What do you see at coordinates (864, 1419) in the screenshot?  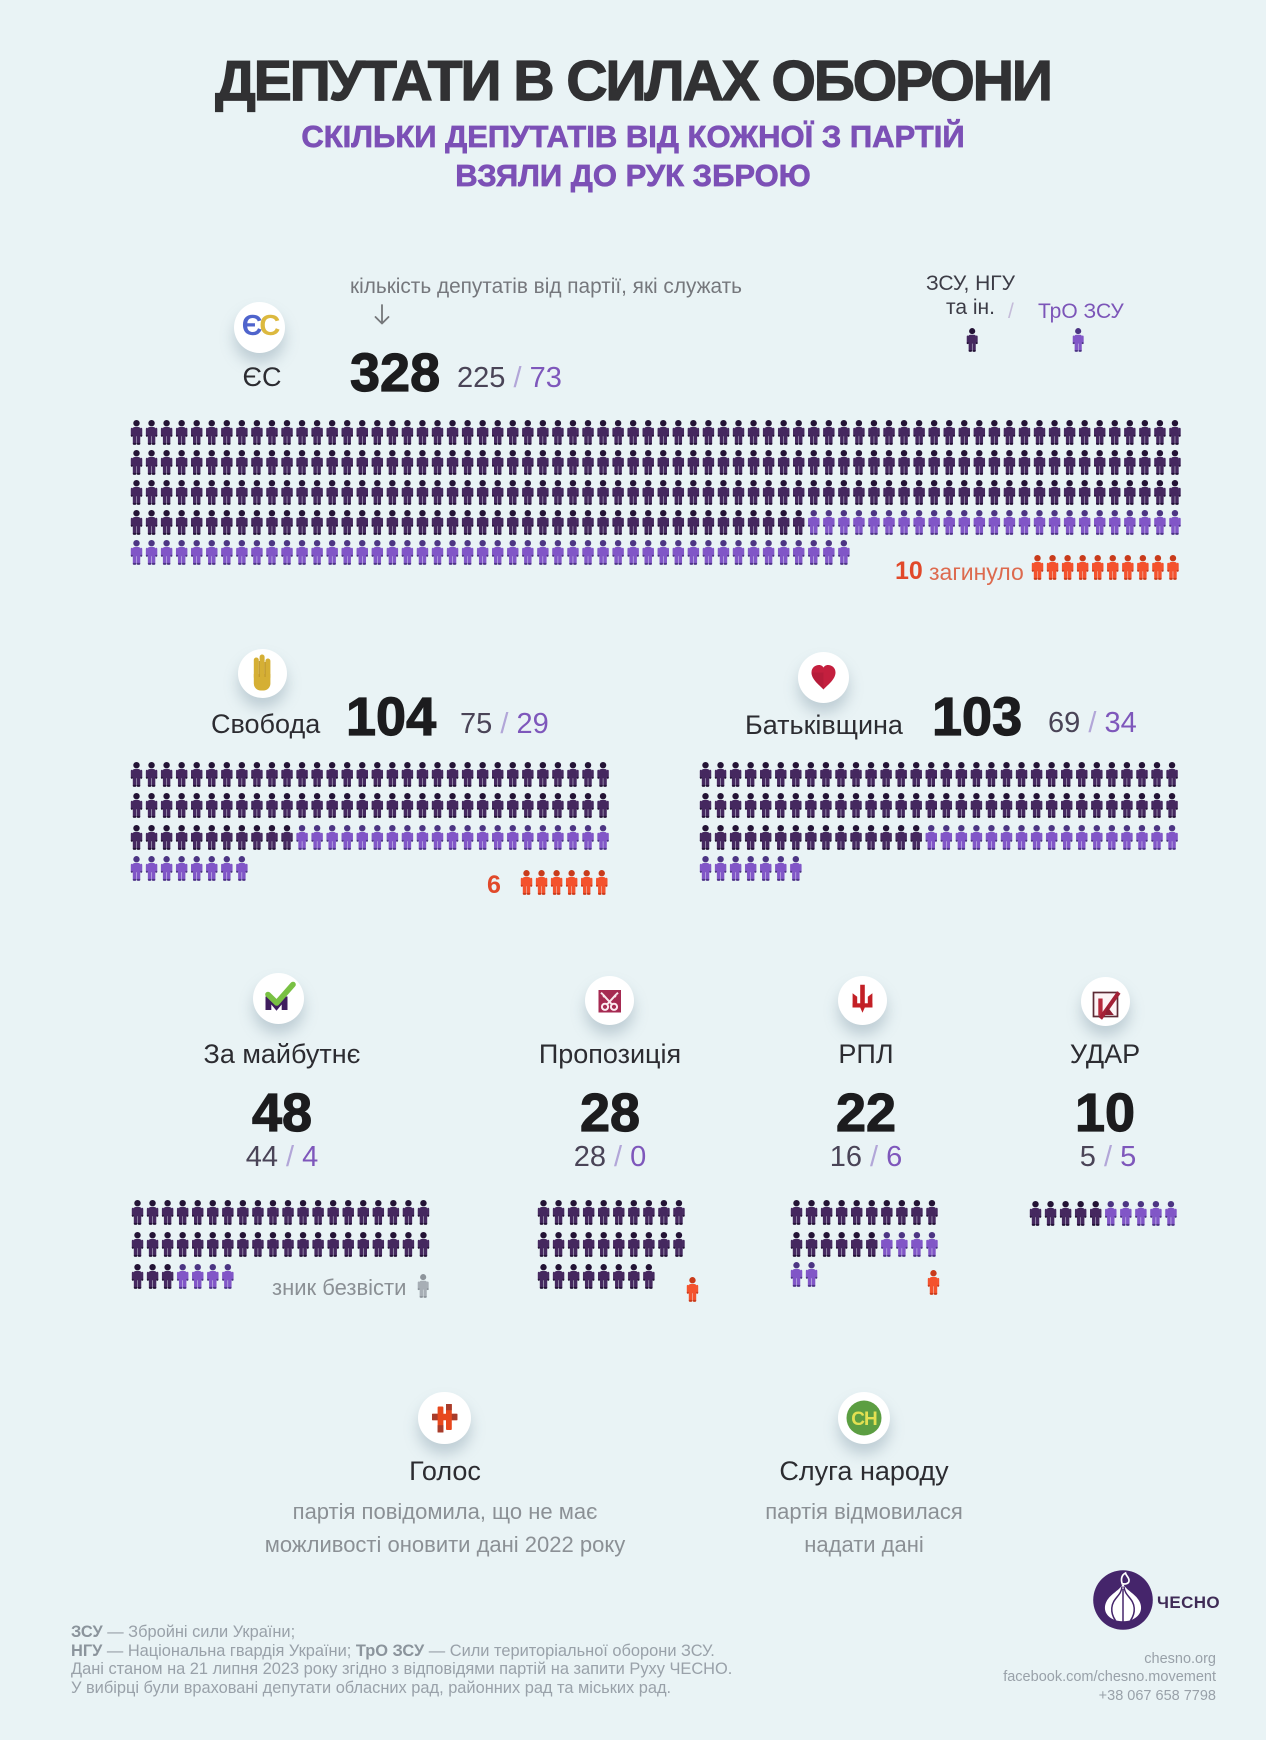 I see `svg-text: СН` at bounding box center [864, 1419].